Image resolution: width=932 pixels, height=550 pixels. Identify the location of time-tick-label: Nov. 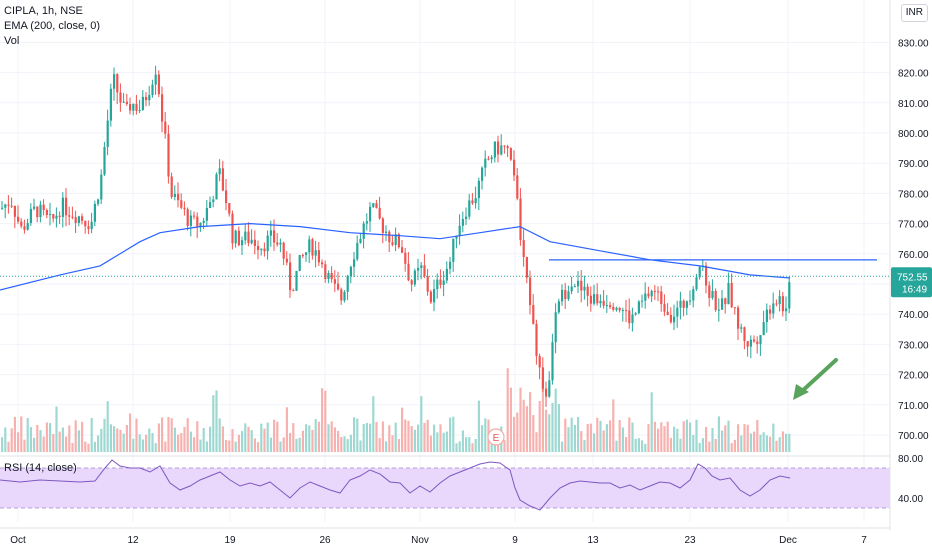
(420, 540).